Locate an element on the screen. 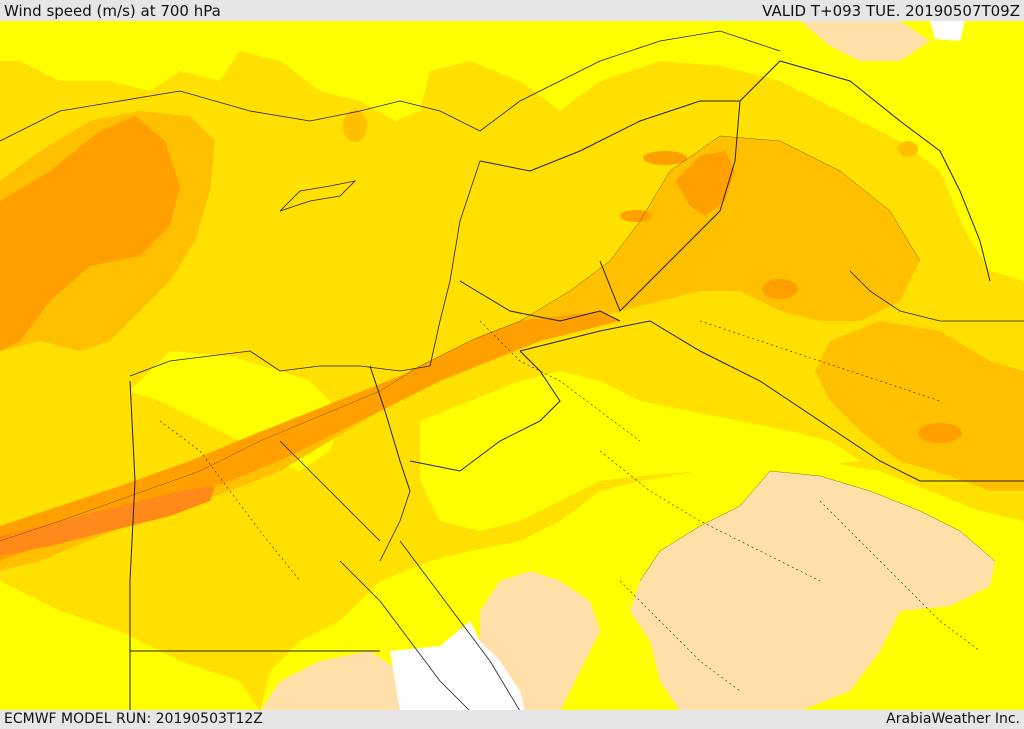 This screenshot has width=1024, height=729. field-band5-jet is located at coordinates (107, 521).